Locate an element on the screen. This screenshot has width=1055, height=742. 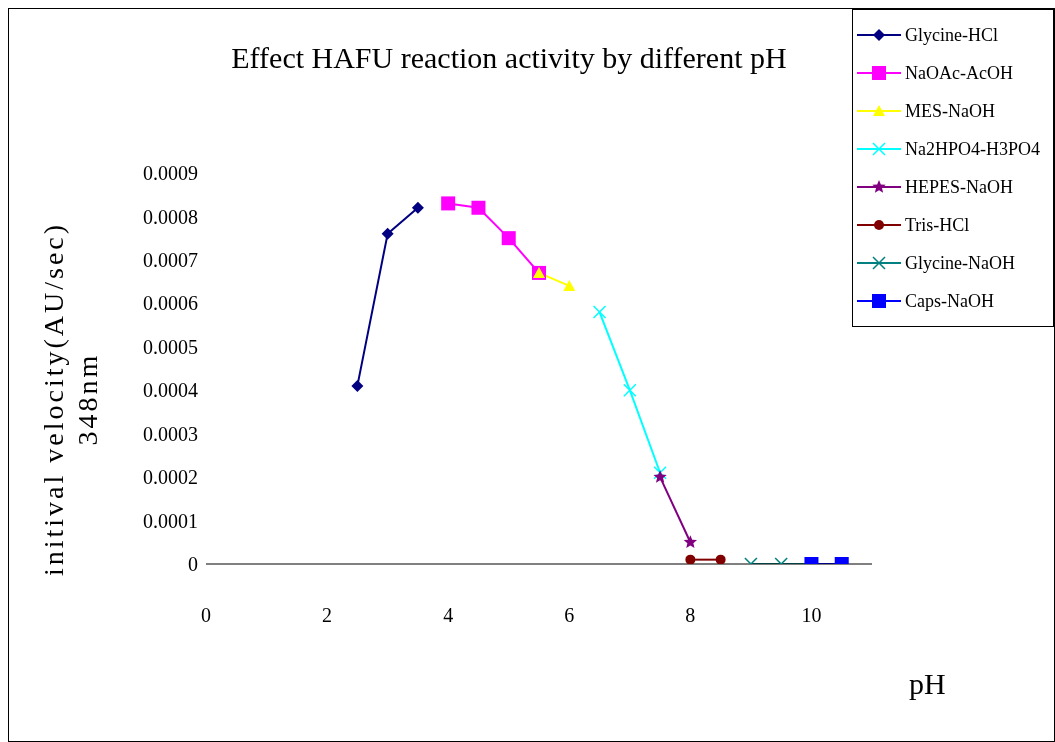
legend-label: Tris-HCl is located at coordinates (937, 225).